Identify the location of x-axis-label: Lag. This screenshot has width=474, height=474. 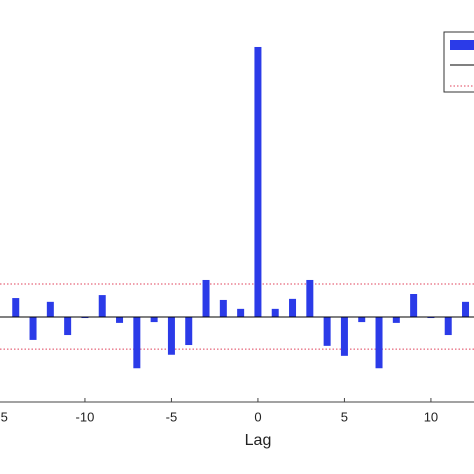
(258, 440).